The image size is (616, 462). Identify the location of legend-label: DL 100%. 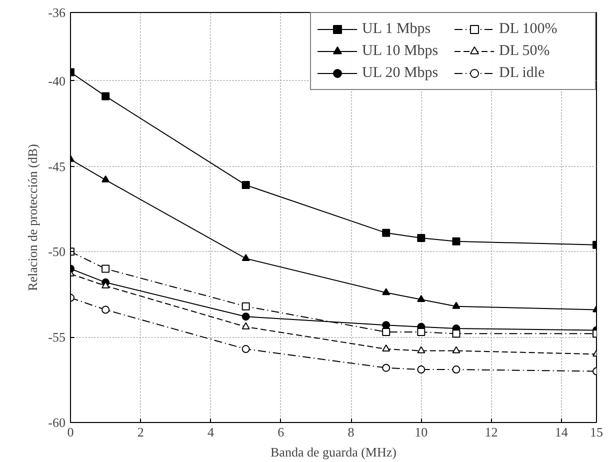
(528, 29).